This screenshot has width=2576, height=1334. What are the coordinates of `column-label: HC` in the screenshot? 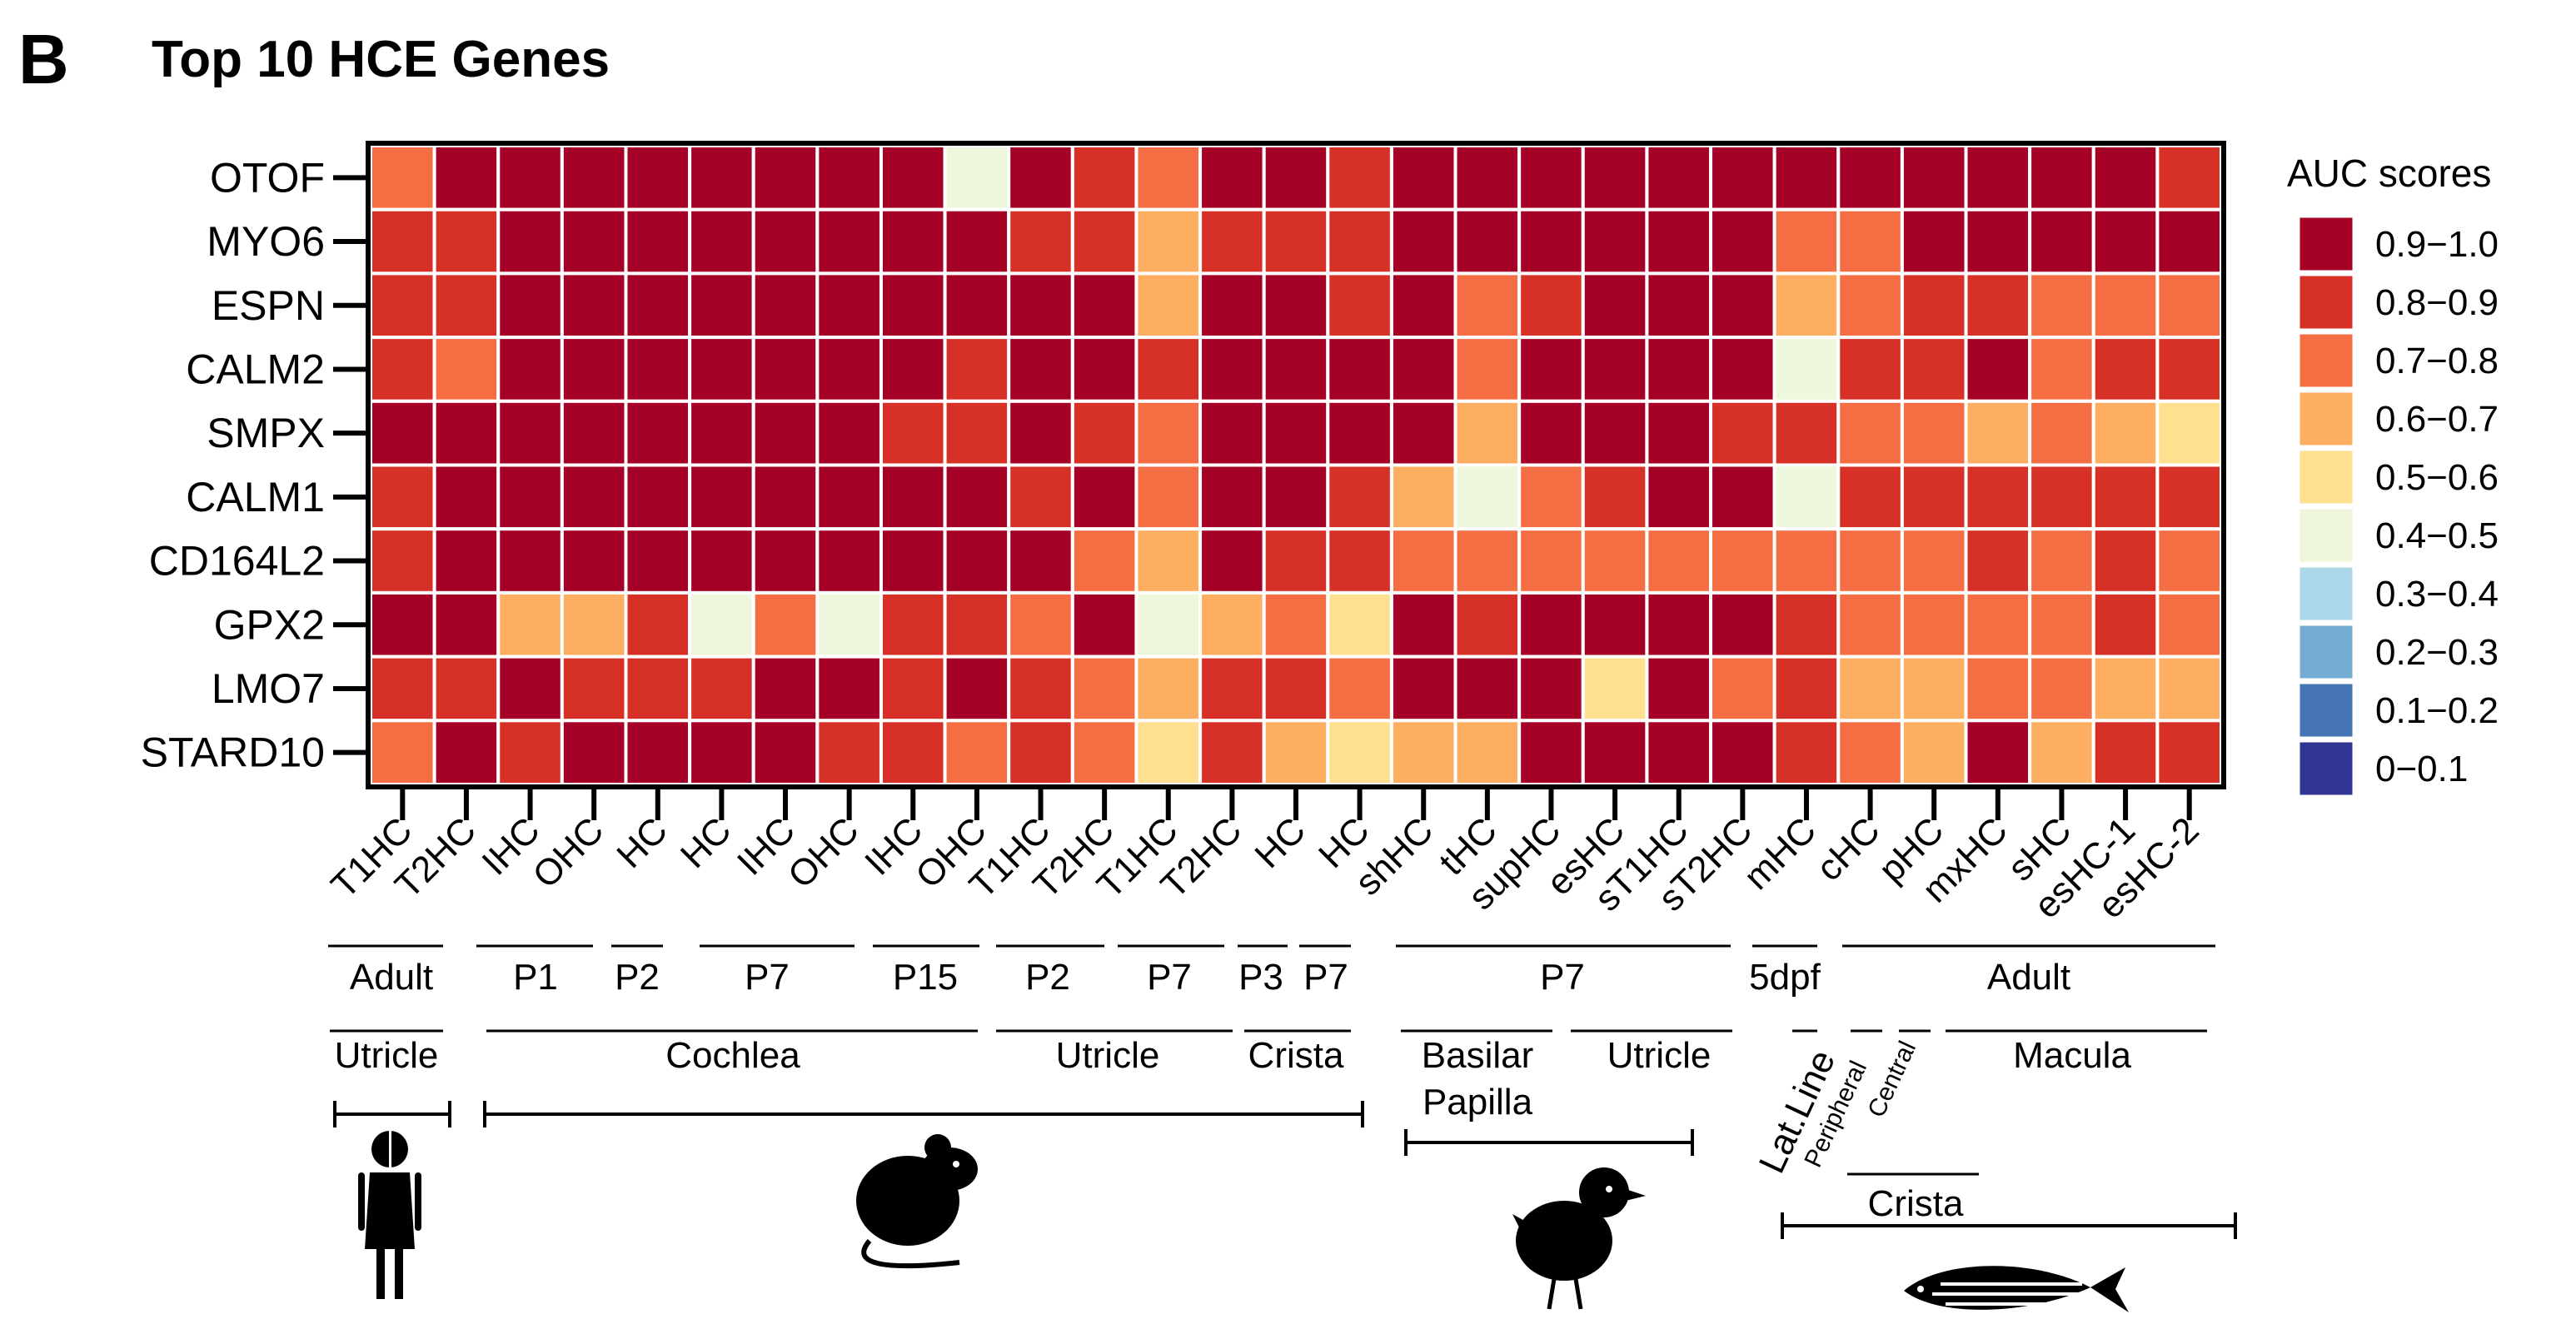 It's located at (706, 843).